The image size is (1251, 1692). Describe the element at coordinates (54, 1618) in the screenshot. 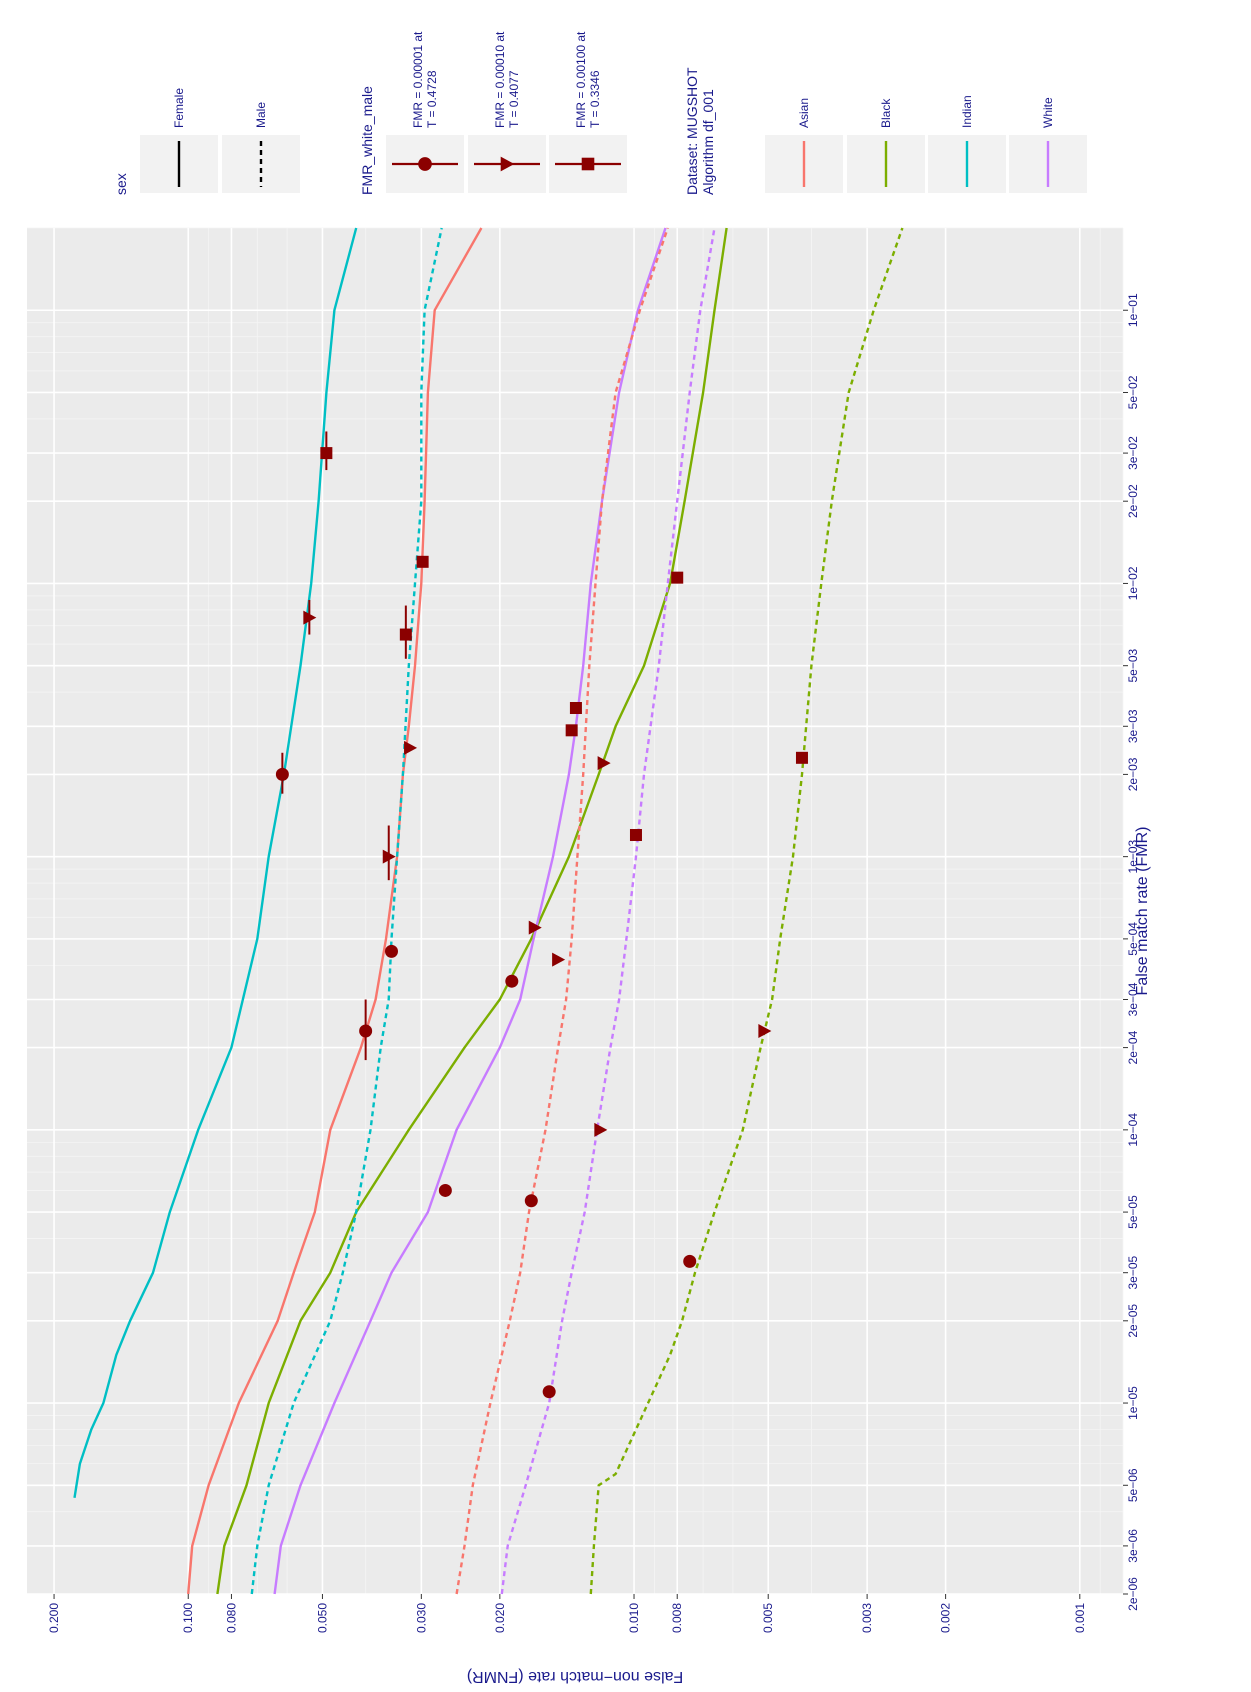

I see `y-tick-label: 0.200` at that location.